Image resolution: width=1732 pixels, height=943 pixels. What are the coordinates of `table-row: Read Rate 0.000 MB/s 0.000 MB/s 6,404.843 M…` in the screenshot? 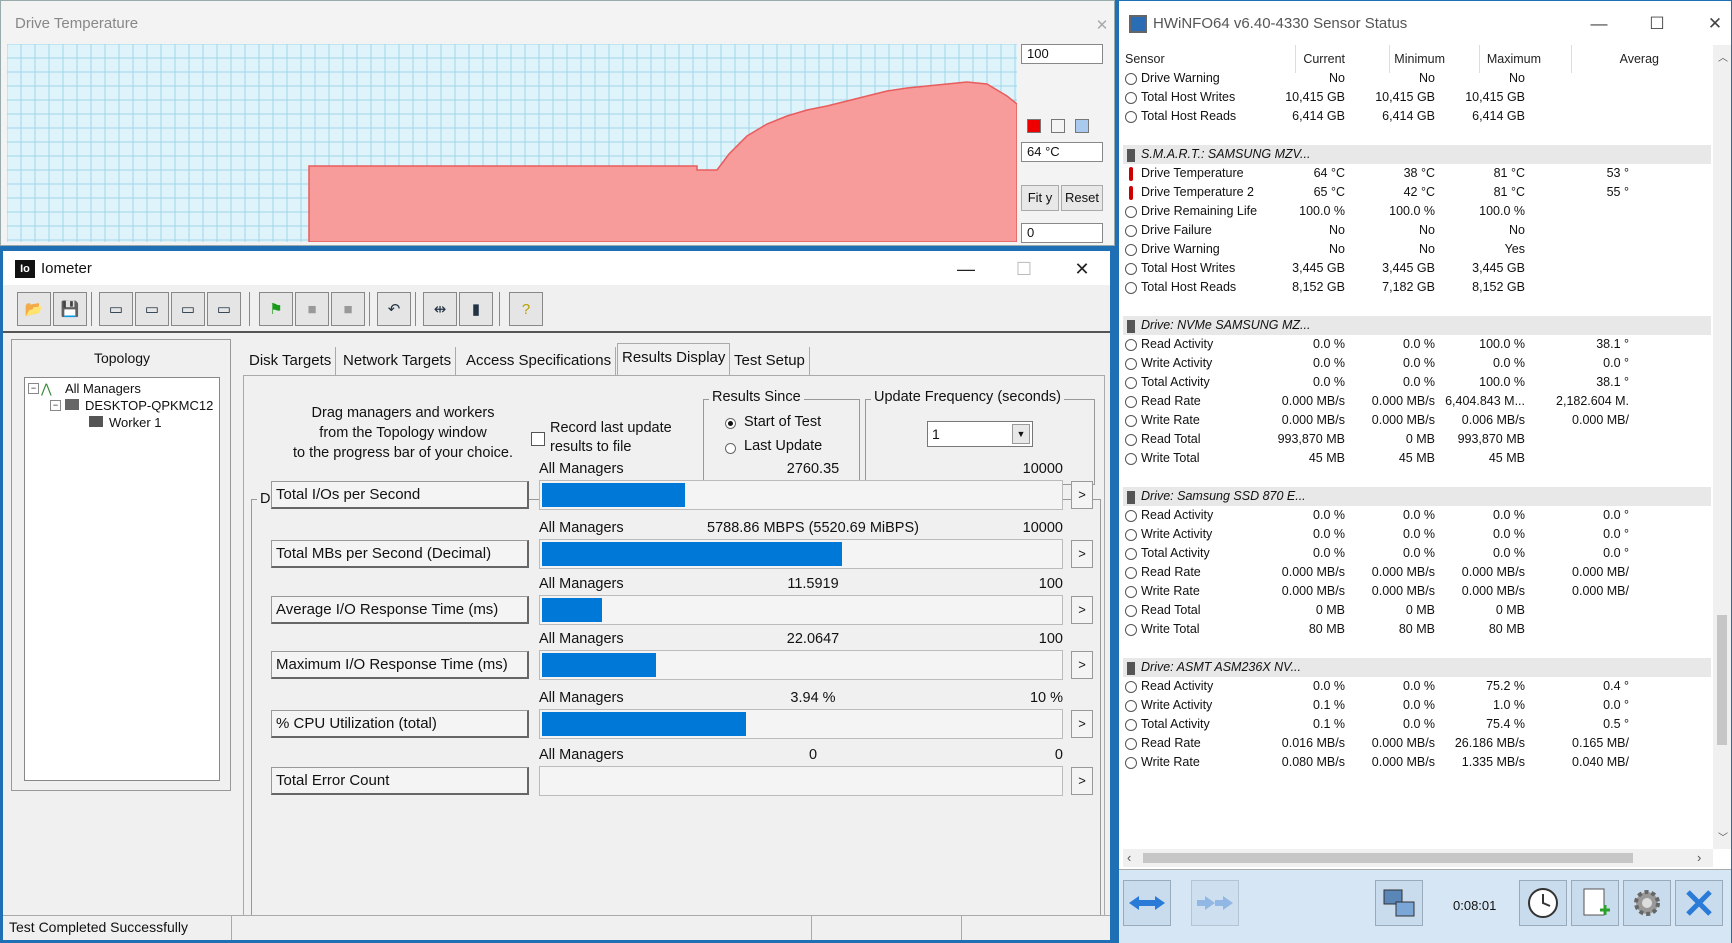 It's located at (1417, 401).